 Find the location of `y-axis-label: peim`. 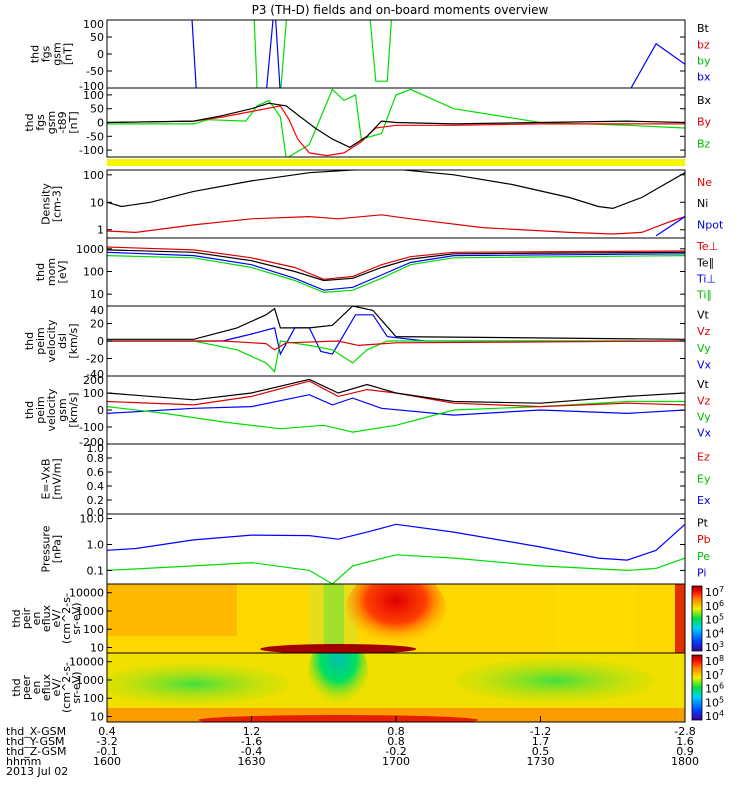

y-axis-label: peim is located at coordinates (40, 410).